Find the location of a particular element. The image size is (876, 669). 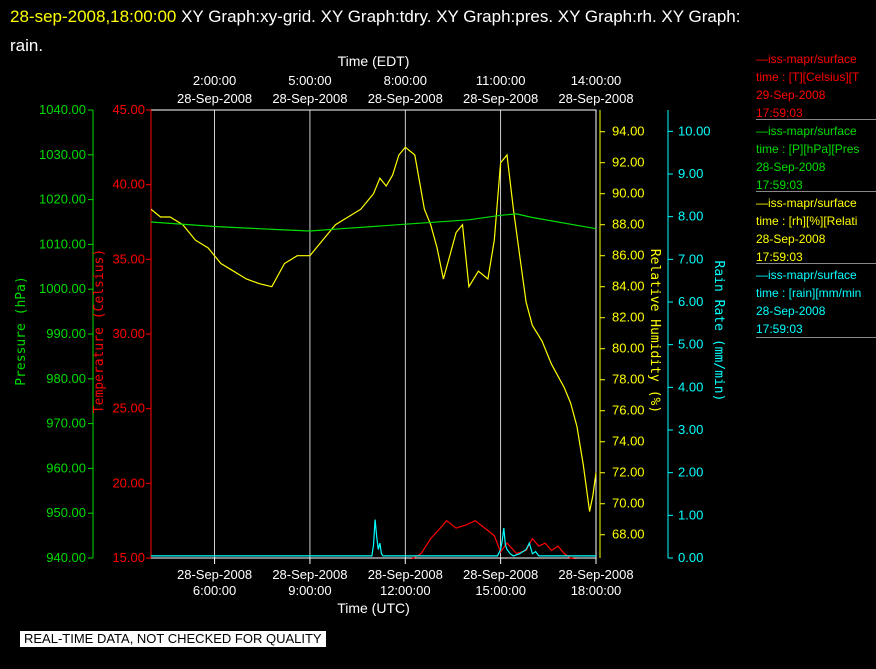

x-tick-time: 18:00:00 is located at coordinates (596, 590).